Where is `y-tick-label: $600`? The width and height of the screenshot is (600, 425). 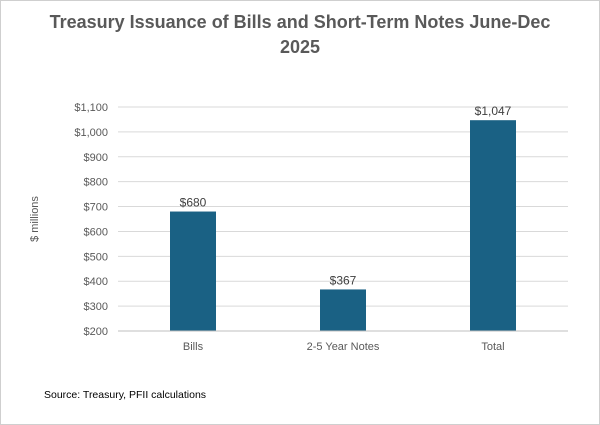 y-tick-label: $600 is located at coordinates (96, 232).